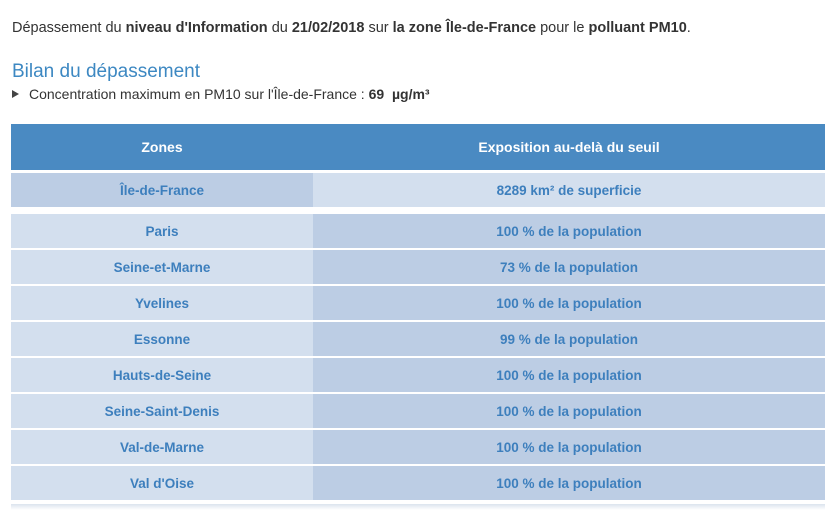 This screenshot has width=837, height=520. I want to click on table-row: Seine-Saint-Denis 100 % de la population, so click(418, 411).